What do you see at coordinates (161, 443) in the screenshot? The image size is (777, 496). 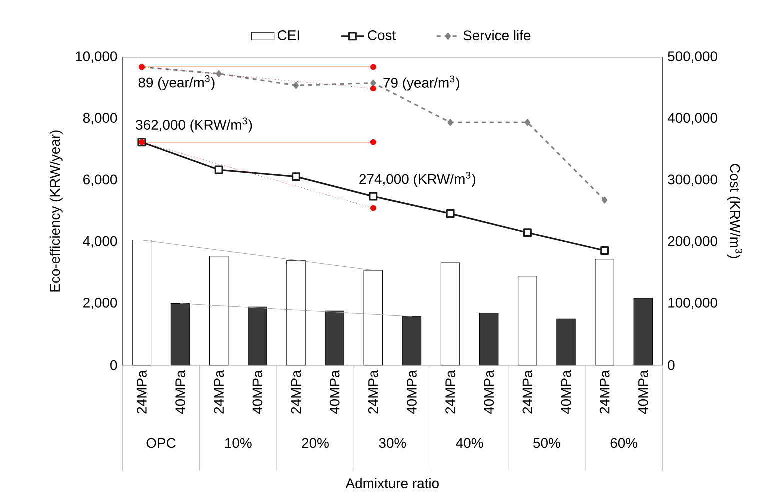 I see `text: OPC` at bounding box center [161, 443].